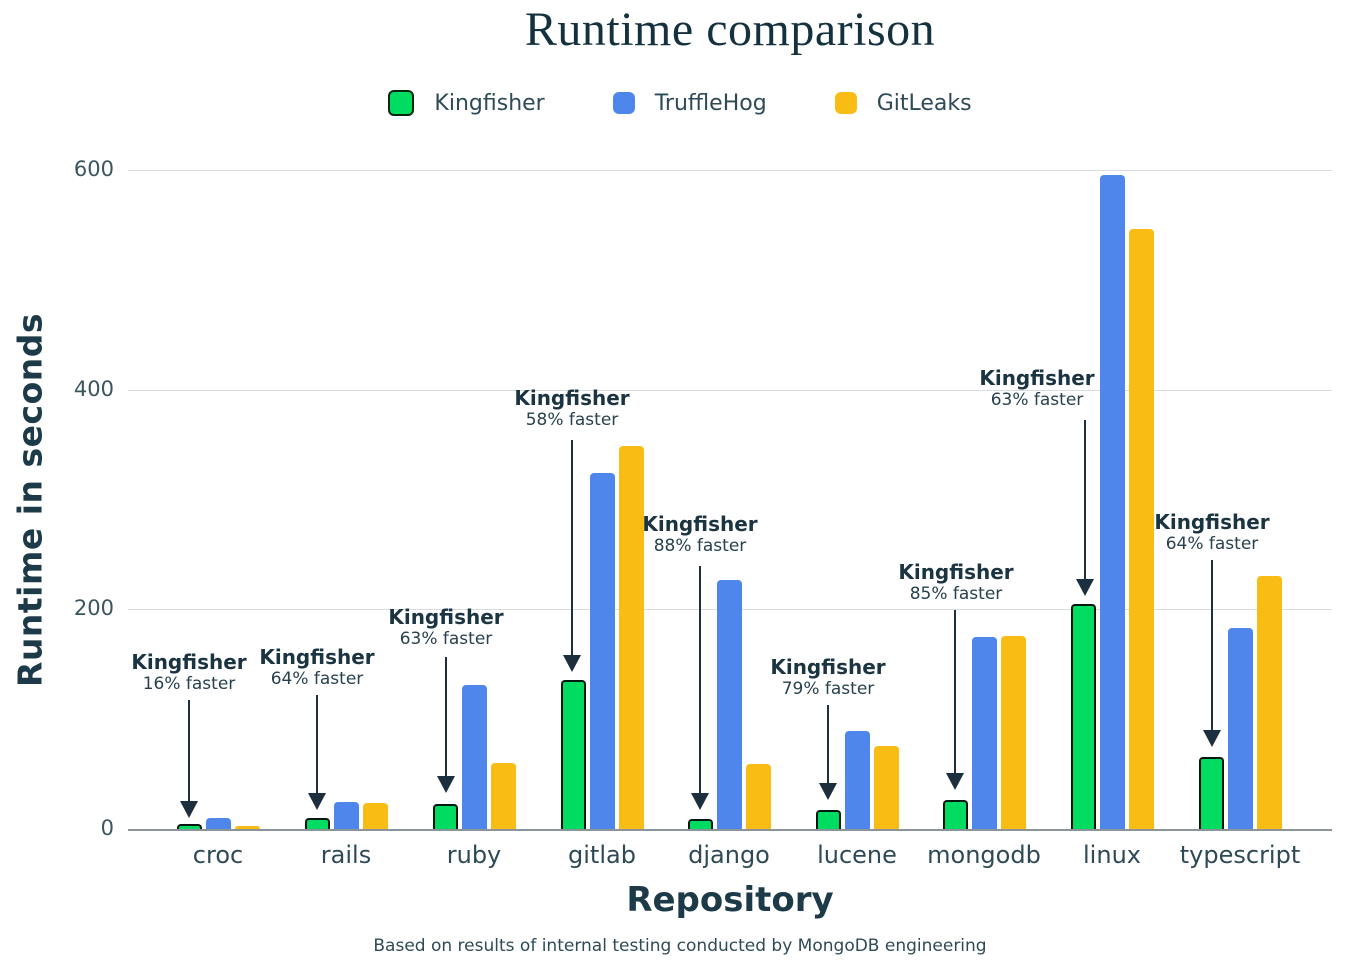 The height and width of the screenshot is (966, 1360). I want to click on legend-label: Kingfisher, so click(489, 103).